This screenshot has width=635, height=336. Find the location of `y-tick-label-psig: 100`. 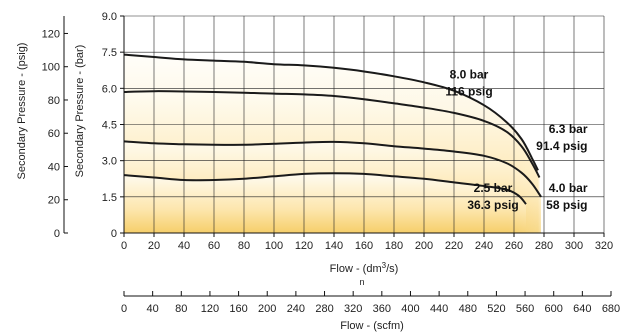

y-tick-label-psig: 100 is located at coordinates (51, 68).